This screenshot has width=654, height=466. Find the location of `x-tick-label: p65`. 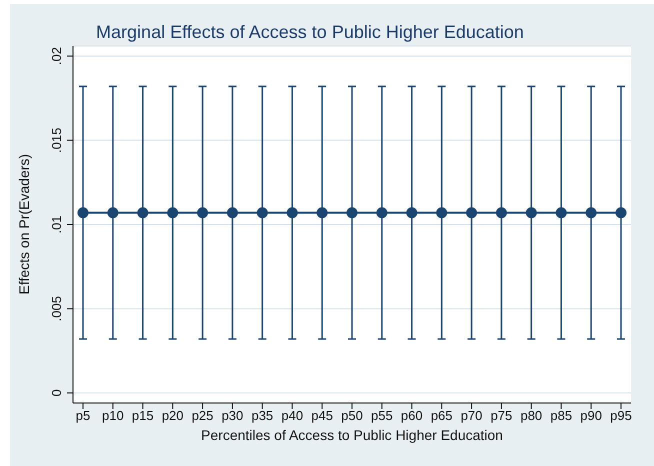

x-tick-label: p65 is located at coordinates (441, 416).